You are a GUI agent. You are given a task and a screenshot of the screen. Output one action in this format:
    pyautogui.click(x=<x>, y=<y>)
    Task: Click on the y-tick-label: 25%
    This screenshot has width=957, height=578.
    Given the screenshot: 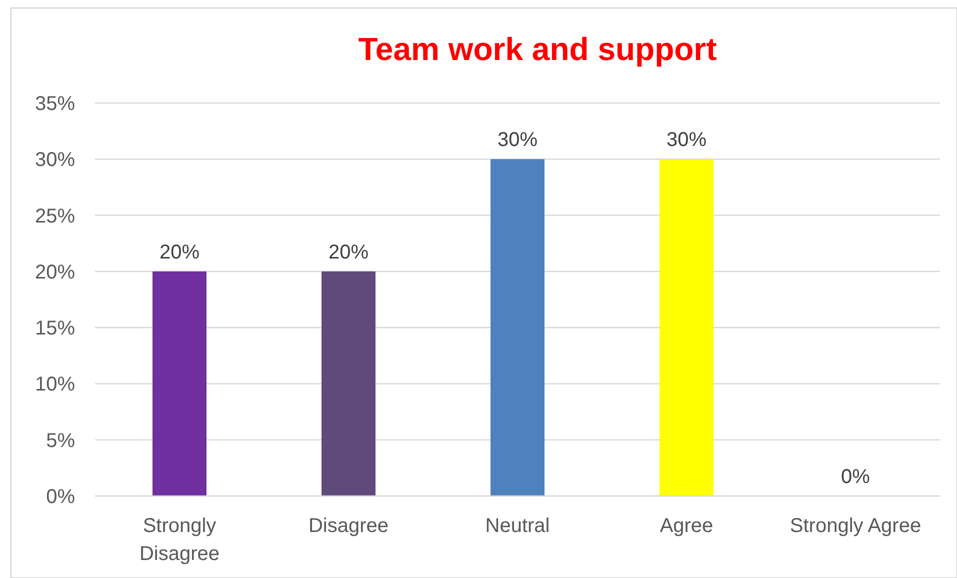 What is the action you would take?
    pyautogui.click(x=55, y=216)
    